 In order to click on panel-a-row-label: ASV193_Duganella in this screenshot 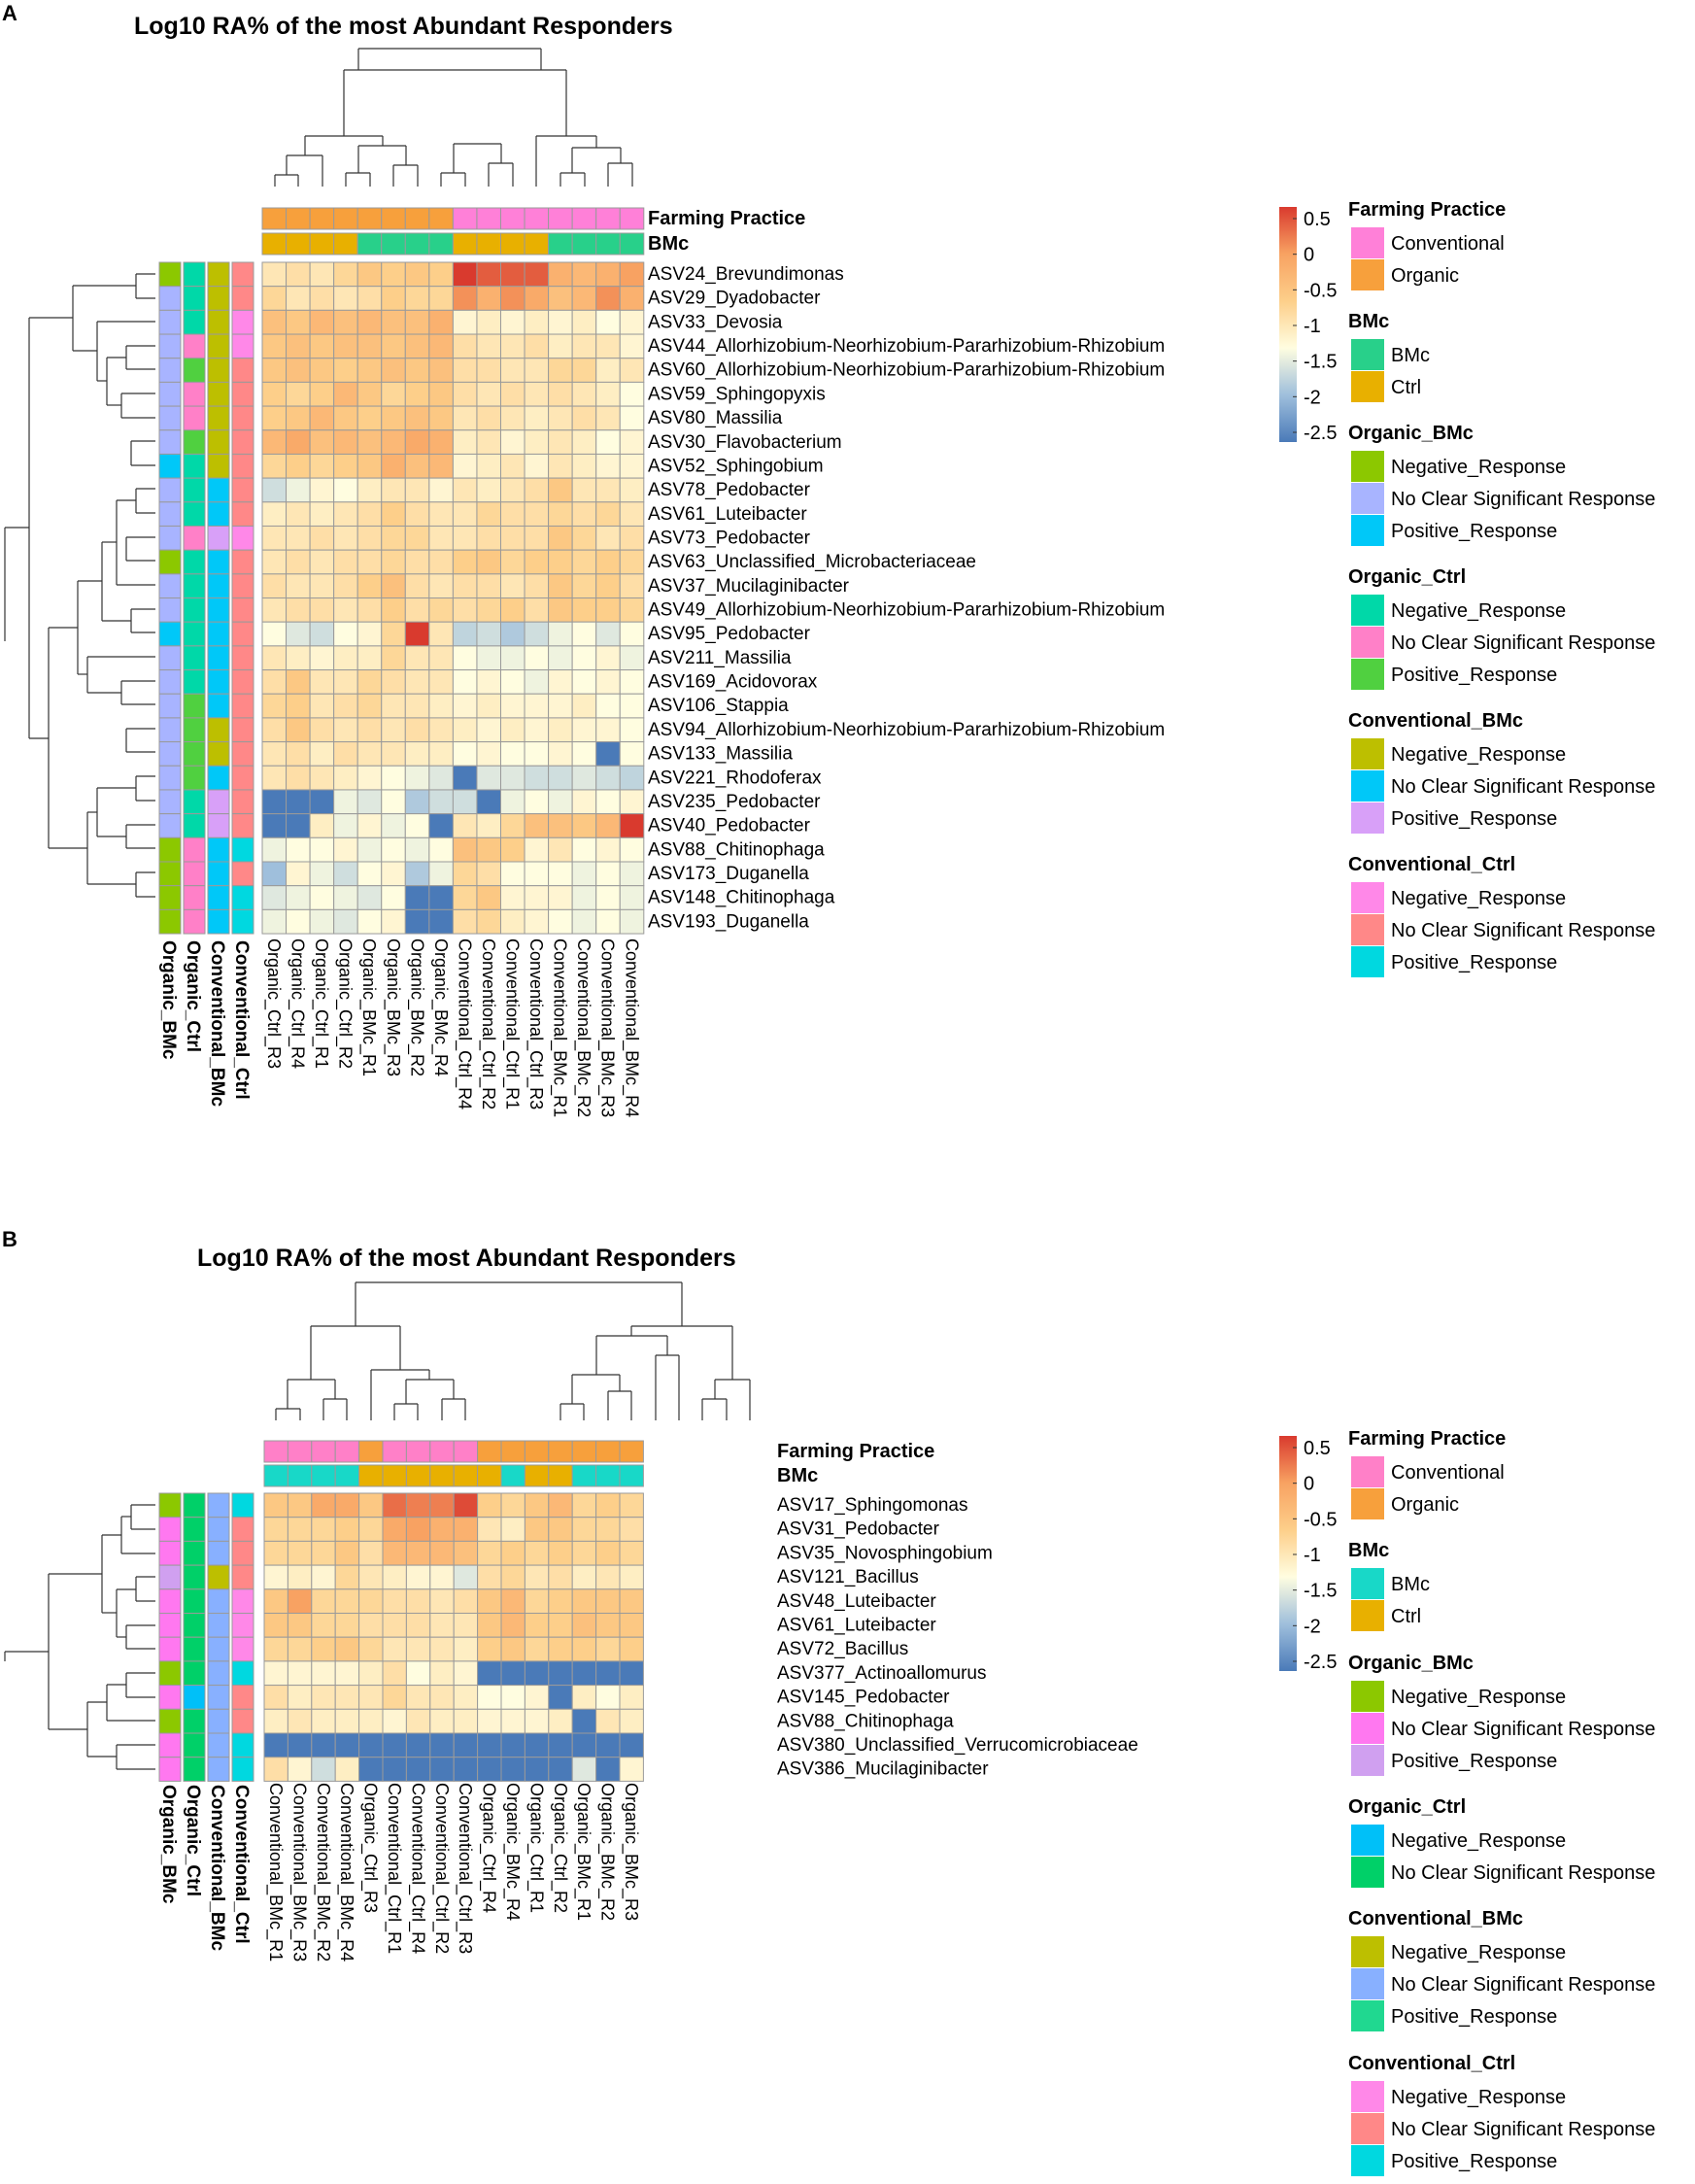, I will do `click(728, 921)`.